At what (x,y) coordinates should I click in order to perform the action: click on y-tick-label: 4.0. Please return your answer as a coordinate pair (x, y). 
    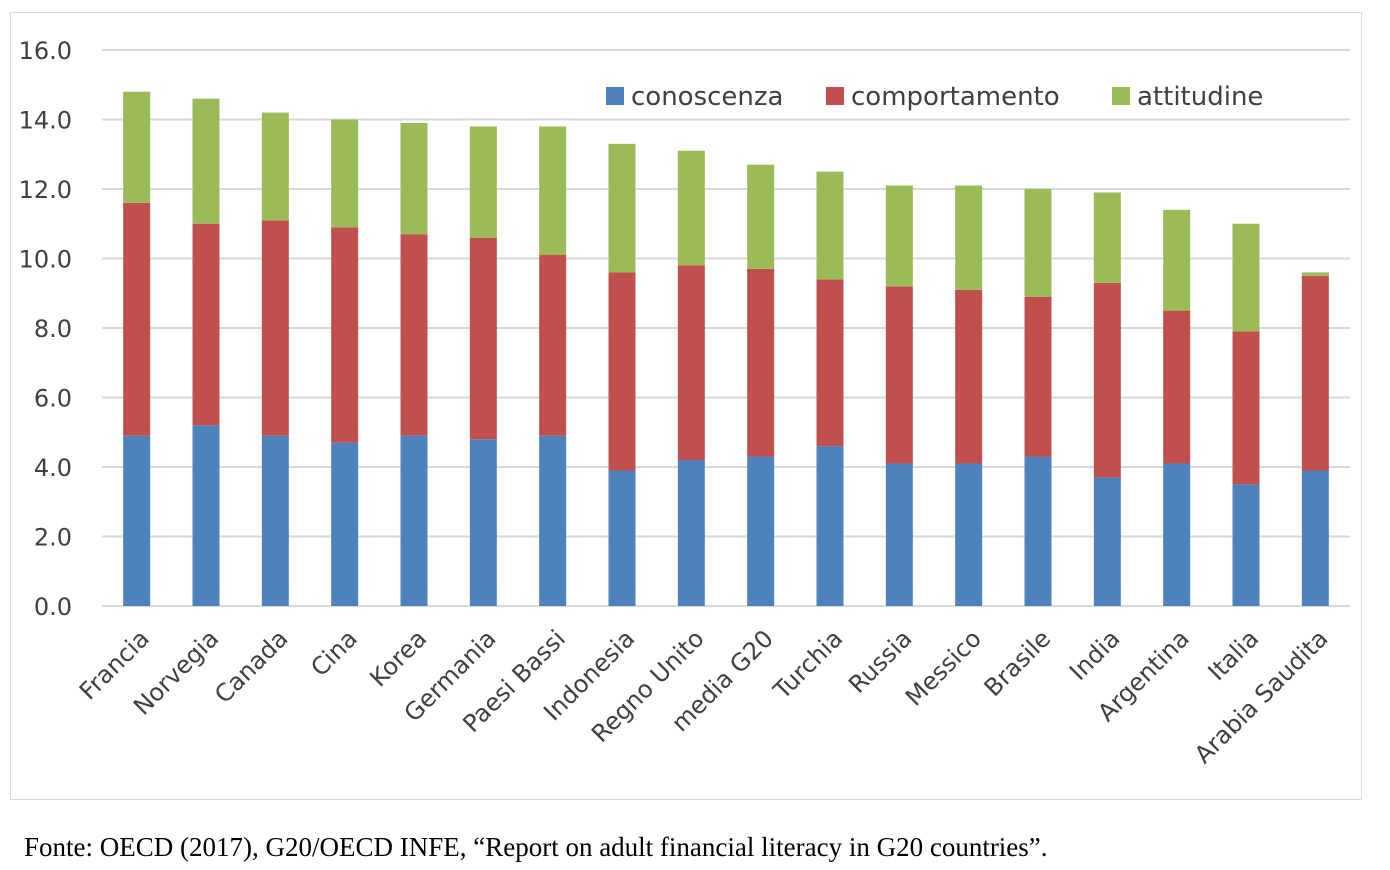
    Looking at the image, I should click on (53, 468).